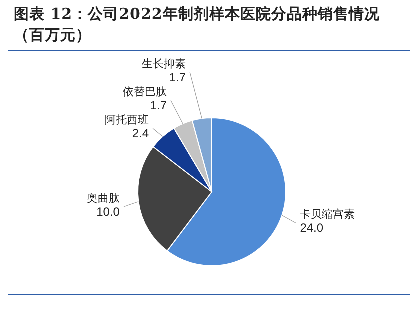  Describe the element at coordinates (164, 71) in the screenshot. I see `label: 生长抑素 1.7` at that location.